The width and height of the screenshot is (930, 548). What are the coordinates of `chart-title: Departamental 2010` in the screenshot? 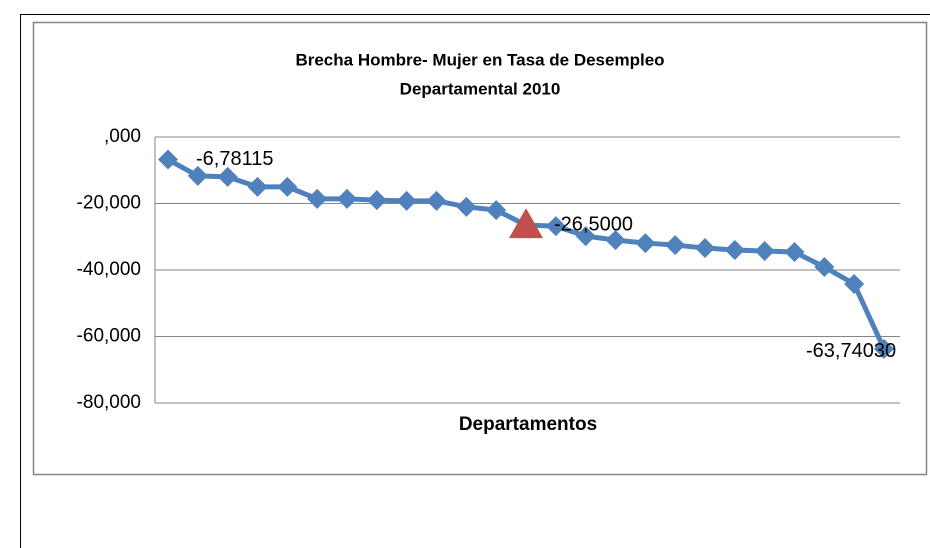 It's located at (480, 88).